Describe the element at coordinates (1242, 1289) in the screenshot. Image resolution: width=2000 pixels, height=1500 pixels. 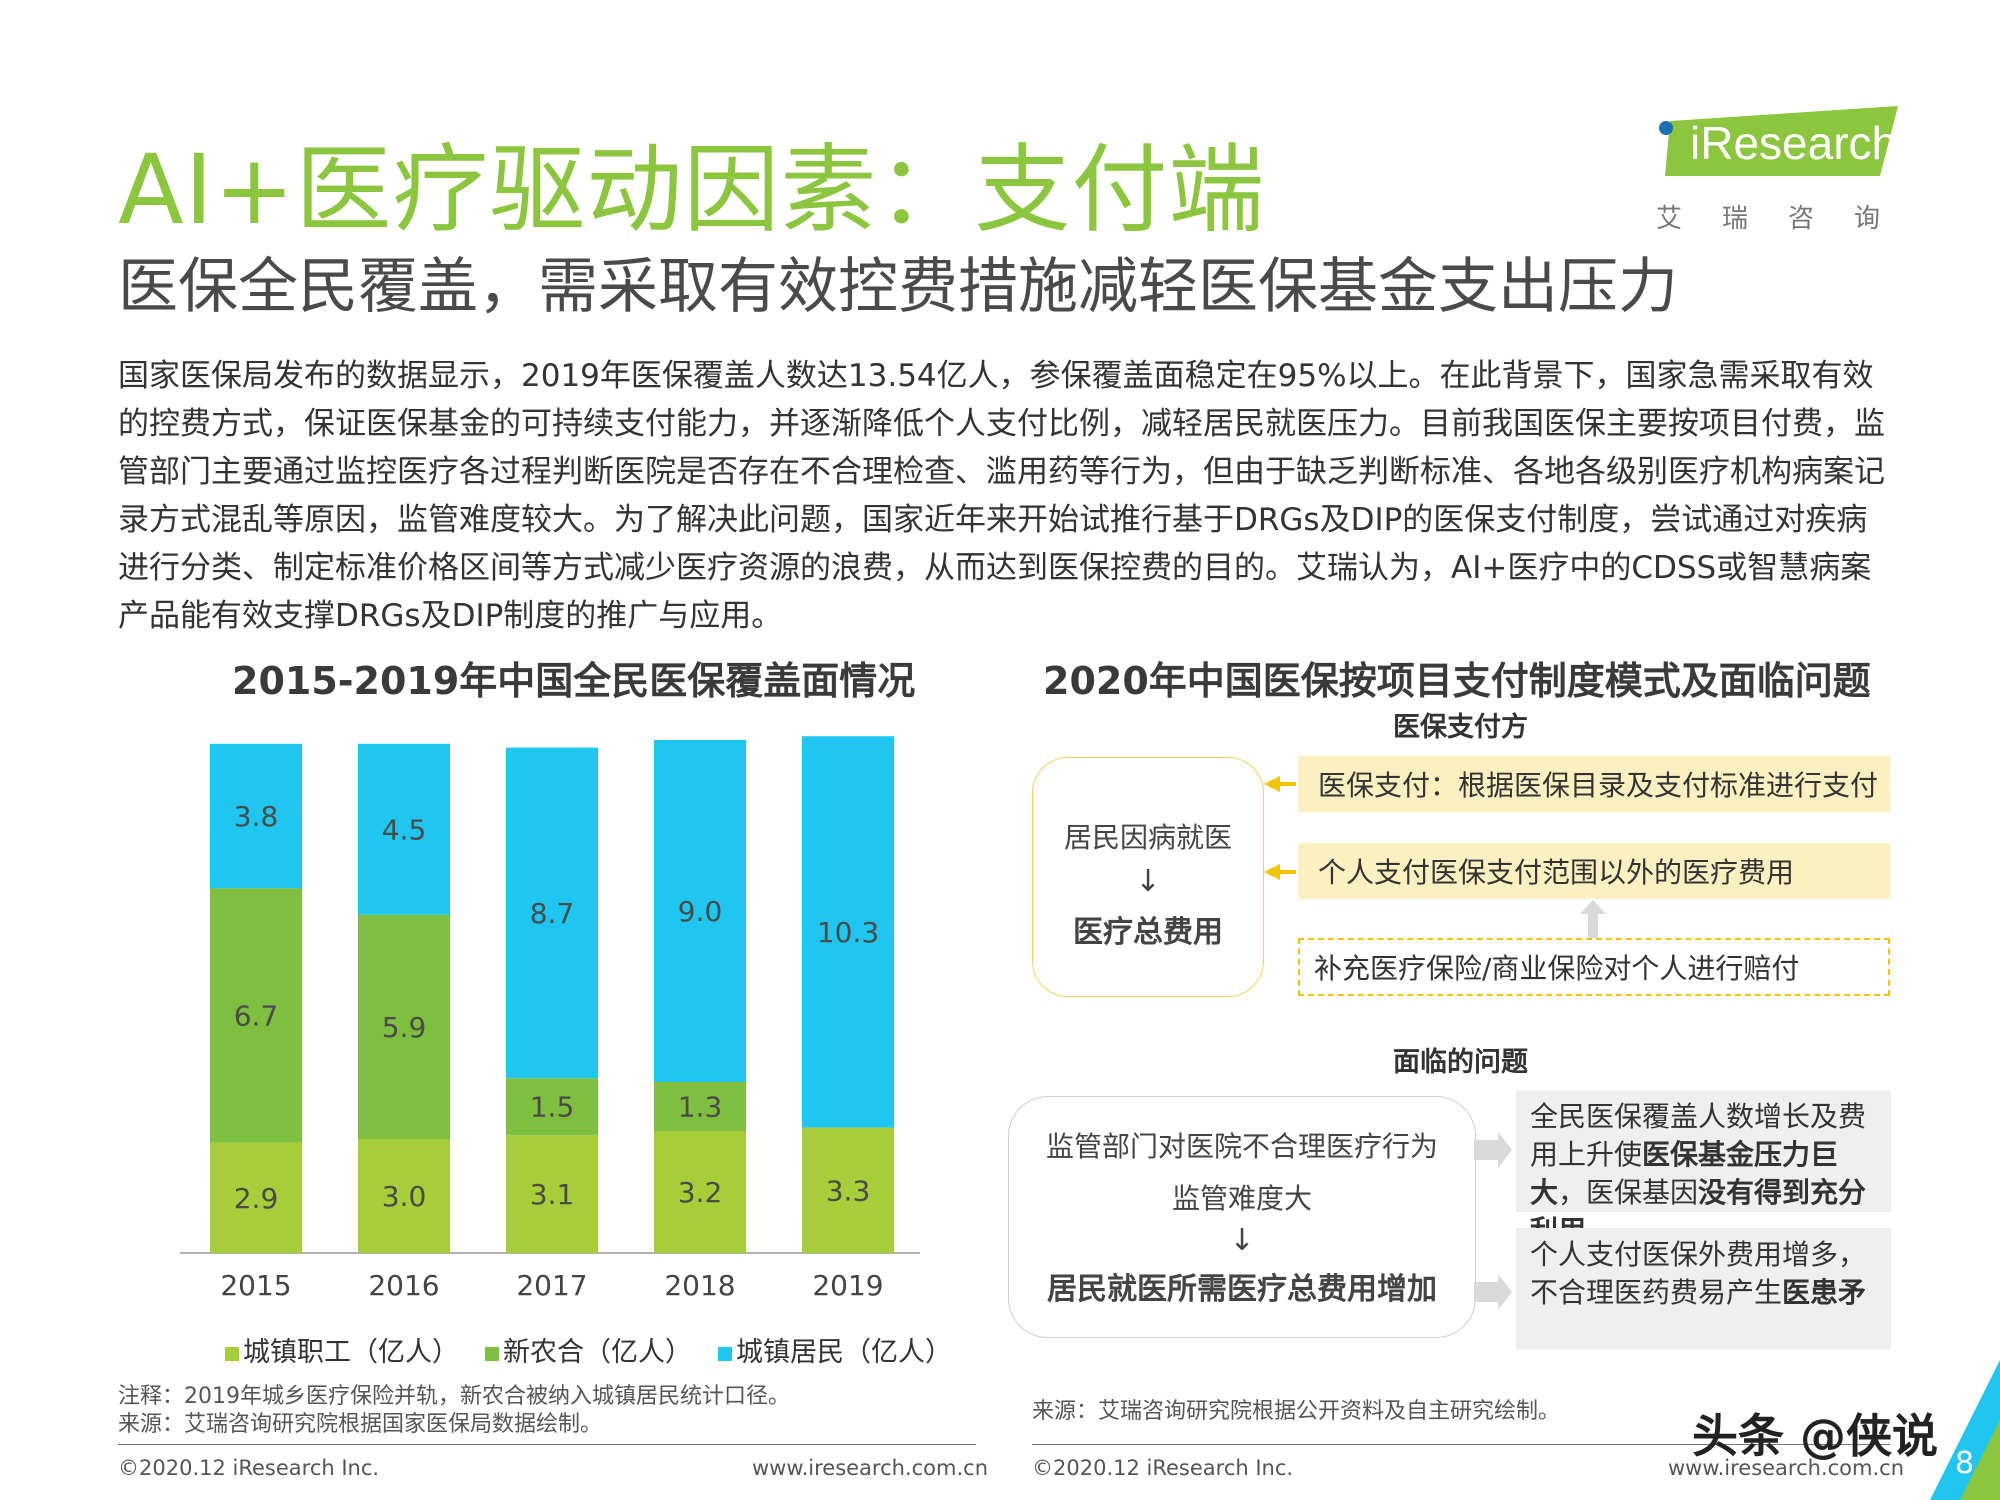
I see `problem-line-3: 居民就医所需医疗总费用增加` at that location.